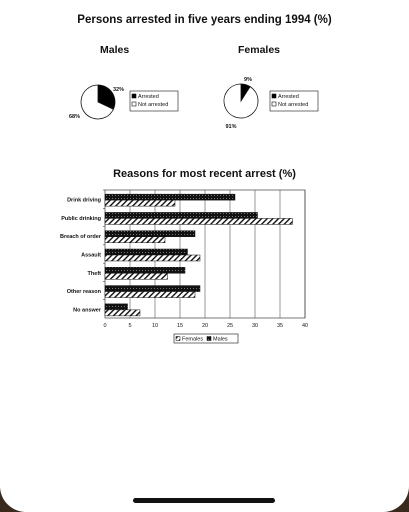 The width and height of the screenshot is (409, 512). Describe the element at coordinates (204, 500) in the screenshot. I see `home-indicator` at that location.